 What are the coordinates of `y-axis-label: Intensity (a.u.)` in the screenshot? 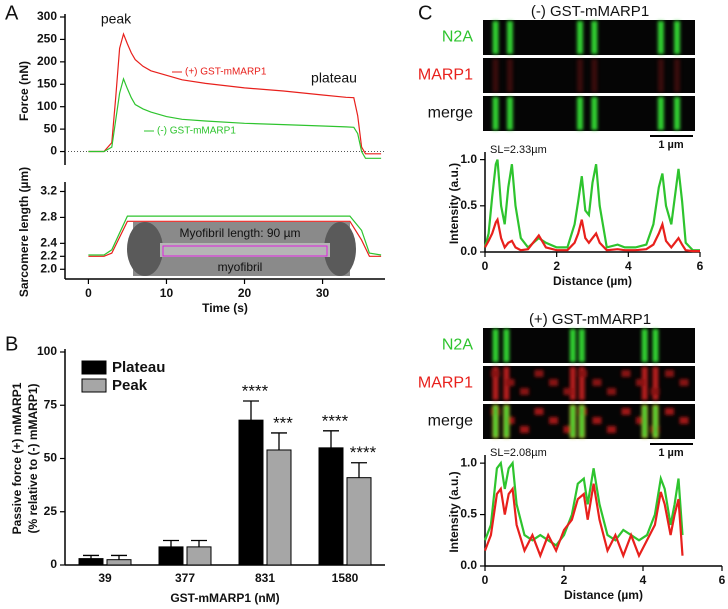 It's located at (454, 511).